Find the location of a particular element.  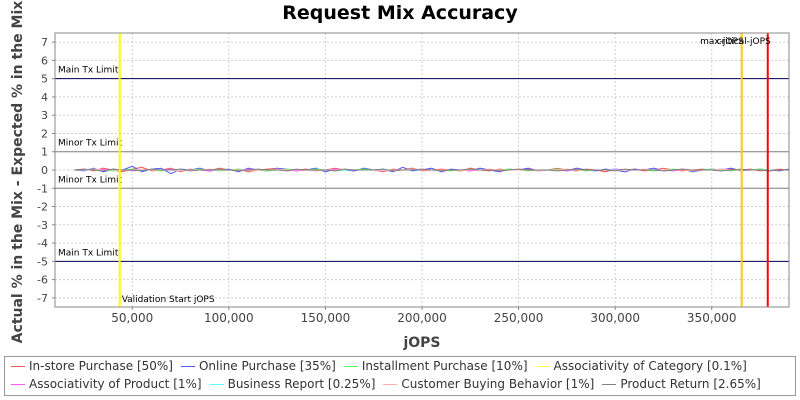

legend-label: Associativity of Product [1%] is located at coordinates (115, 384).